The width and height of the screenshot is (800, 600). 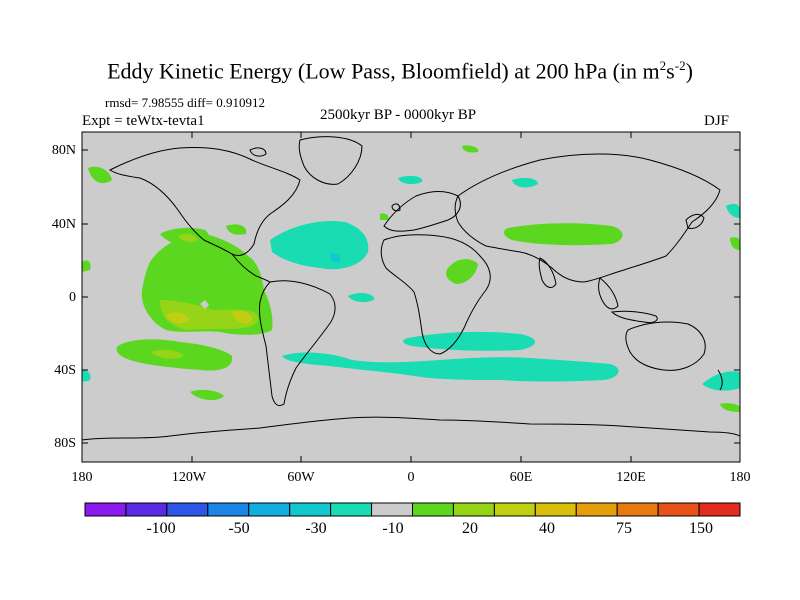 I want to click on x-tick-120e: 120E, so click(x=631, y=477).